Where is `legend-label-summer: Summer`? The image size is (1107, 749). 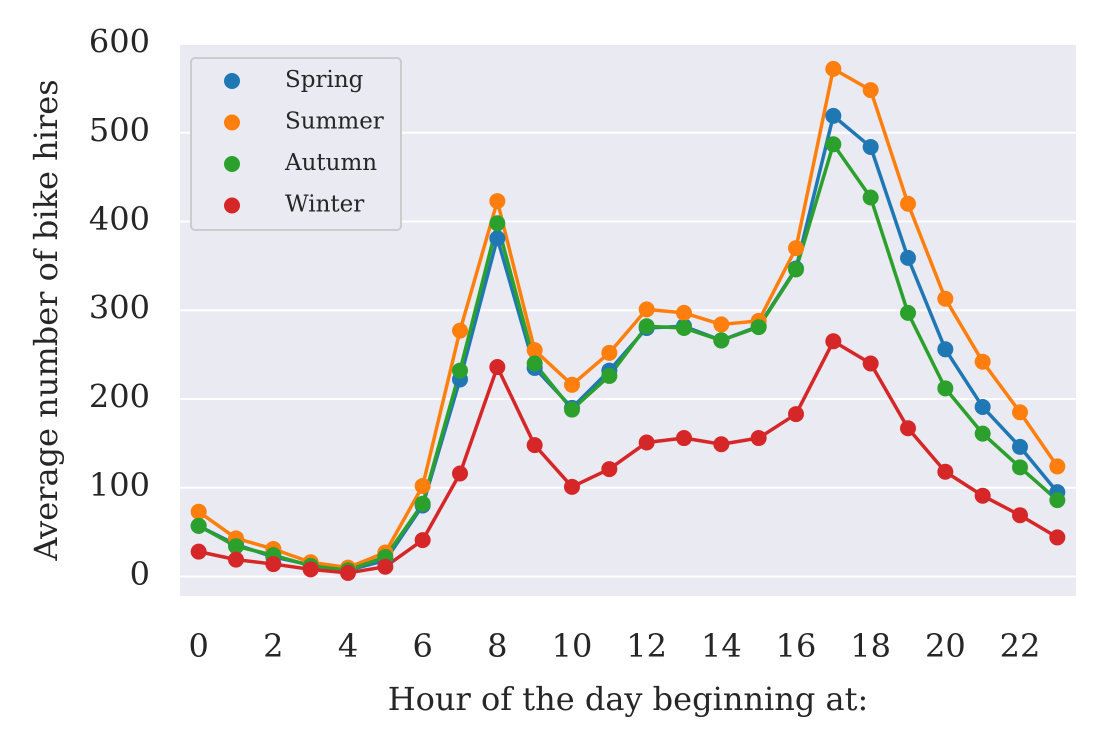
legend-label-summer: Summer is located at coordinates (334, 122).